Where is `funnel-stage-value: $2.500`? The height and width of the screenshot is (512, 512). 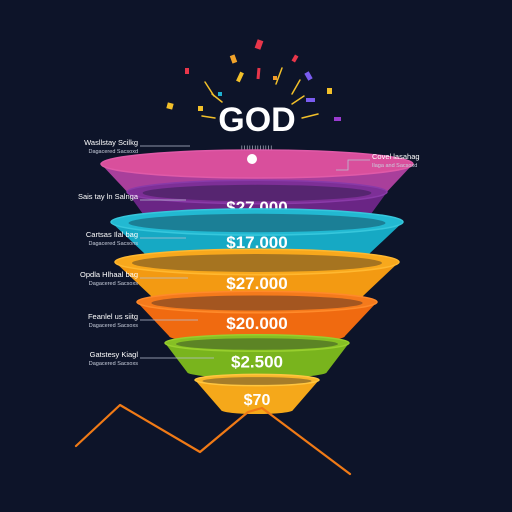
funnel-stage-value: $2.500 is located at coordinates (257, 362).